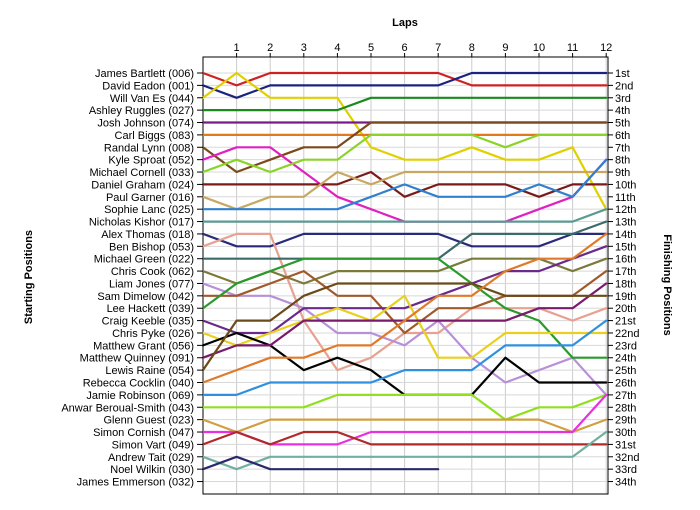  I want to click on driver-label: Ashley Ruggles (027), so click(141, 111).